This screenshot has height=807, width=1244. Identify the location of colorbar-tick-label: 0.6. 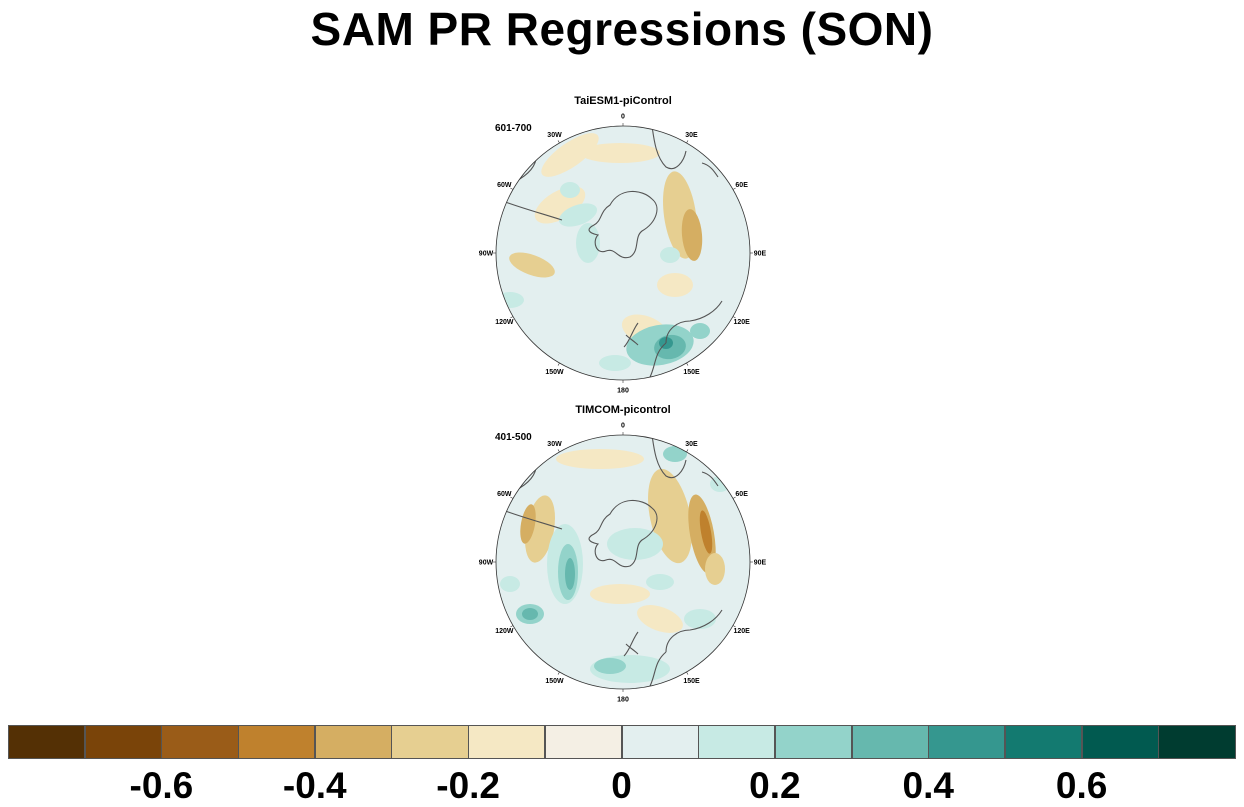
(1081, 785).